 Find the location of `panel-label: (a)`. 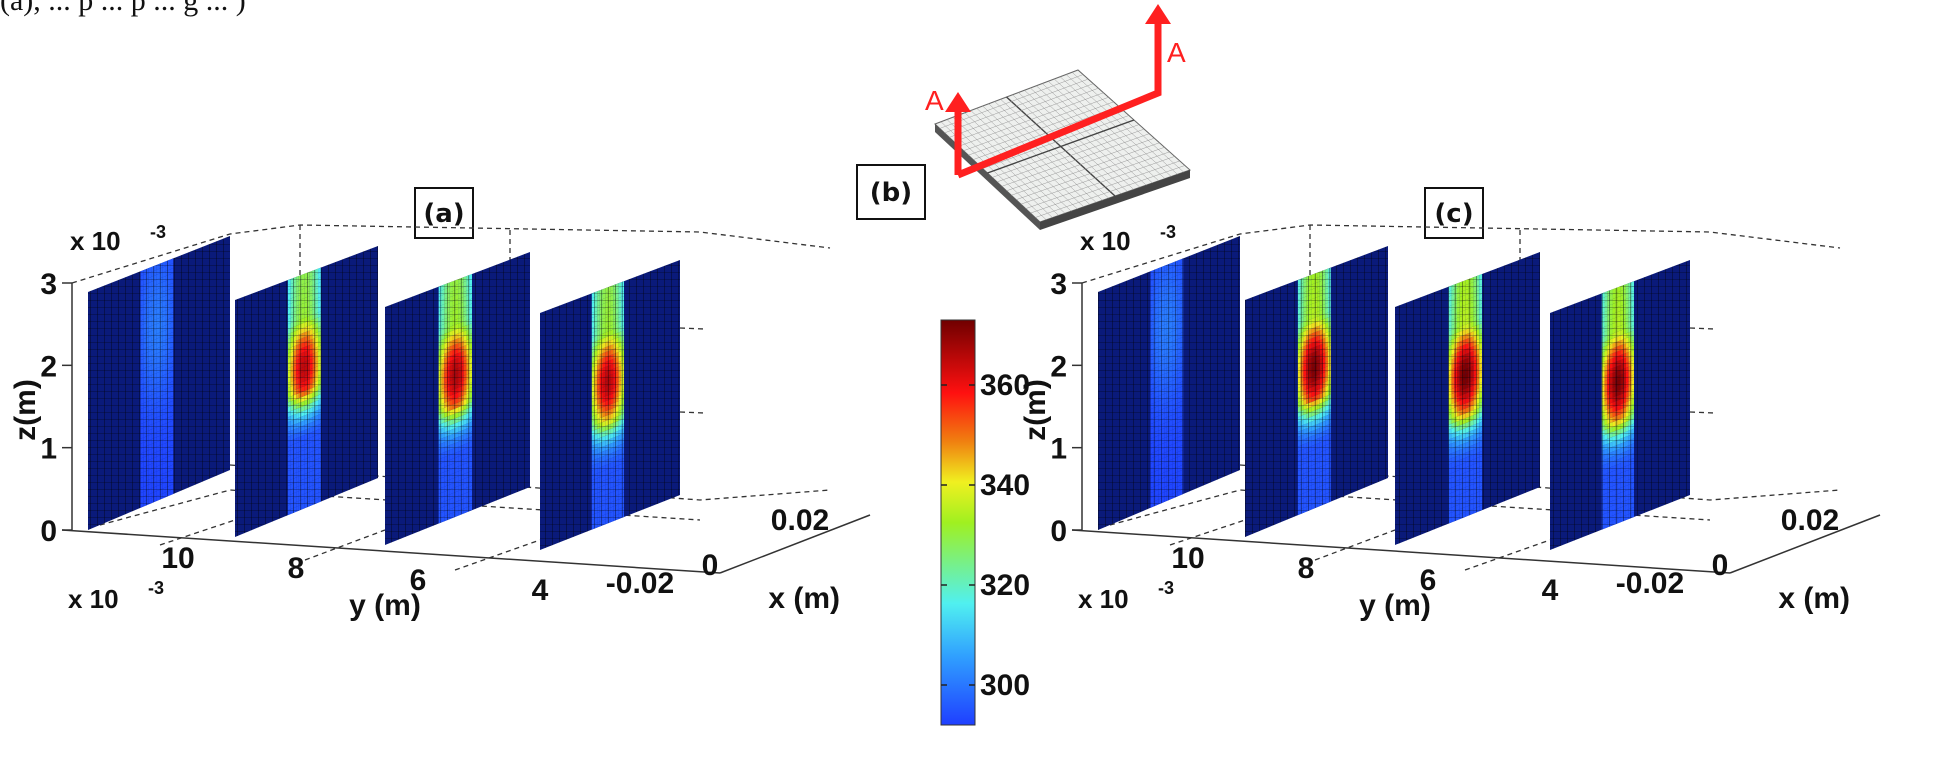

panel-label: (a) is located at coordinates (443, 214).